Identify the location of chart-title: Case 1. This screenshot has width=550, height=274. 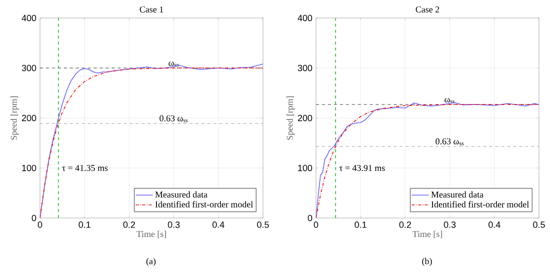
(152, 9).